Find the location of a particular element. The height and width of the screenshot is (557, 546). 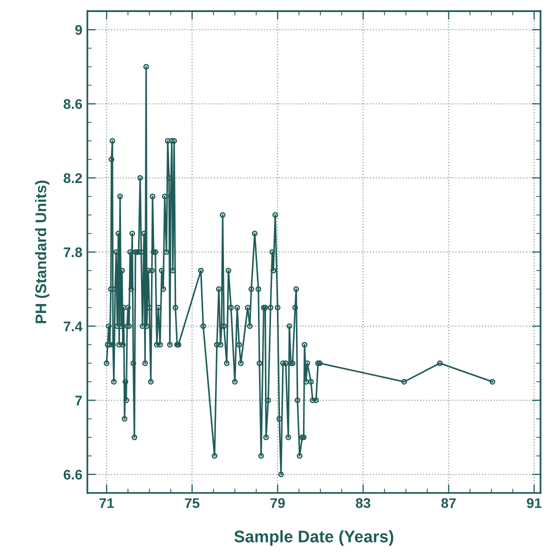

x-tick-label: 91 is located at coordinates (534, 503).